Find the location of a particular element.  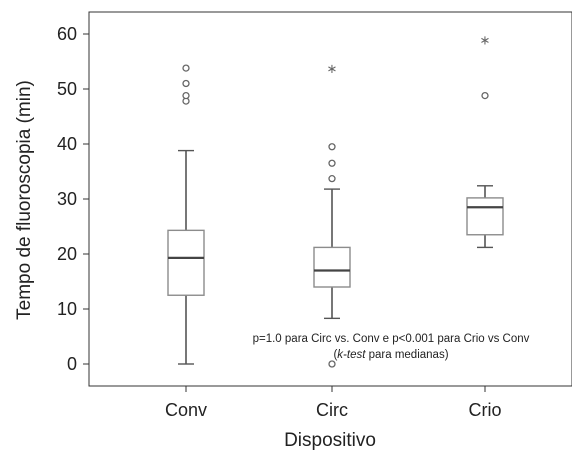

annotation-open: ( is located at coordinates (335, 355).